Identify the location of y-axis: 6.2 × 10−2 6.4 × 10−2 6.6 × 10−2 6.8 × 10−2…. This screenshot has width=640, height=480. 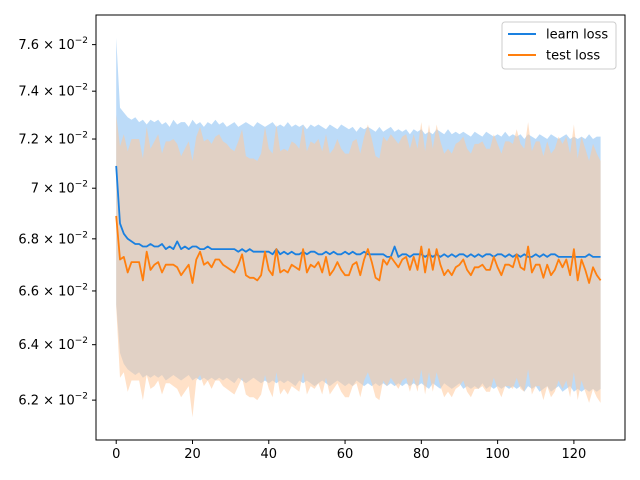
(57, 222).